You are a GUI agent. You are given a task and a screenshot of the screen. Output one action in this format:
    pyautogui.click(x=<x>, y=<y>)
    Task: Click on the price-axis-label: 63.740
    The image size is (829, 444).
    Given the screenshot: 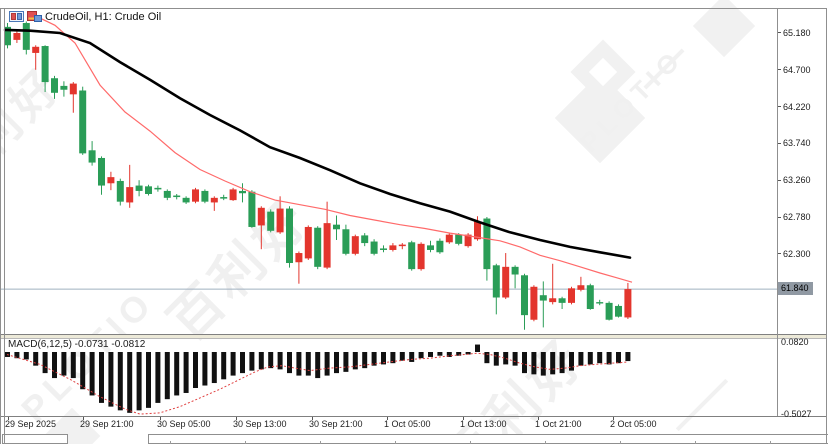 What is the action you would take?
    pyautogui.click(x=797, y=143)
    